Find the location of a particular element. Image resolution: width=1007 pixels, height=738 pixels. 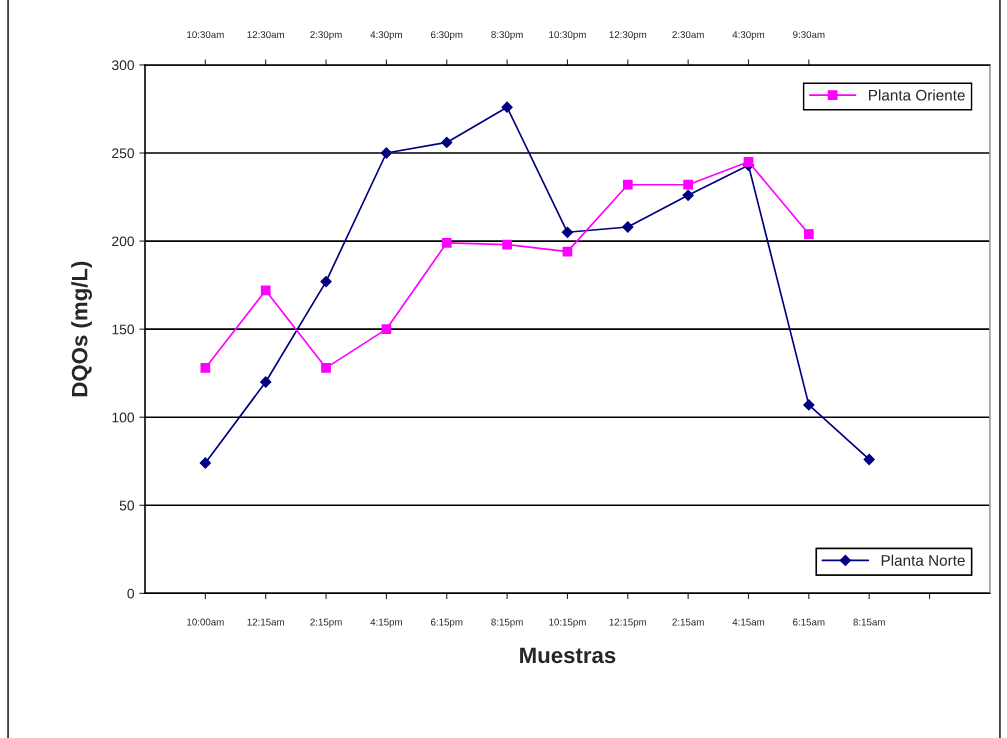

x-tick-label: 6:15pm is located at coordinates (447, 623).